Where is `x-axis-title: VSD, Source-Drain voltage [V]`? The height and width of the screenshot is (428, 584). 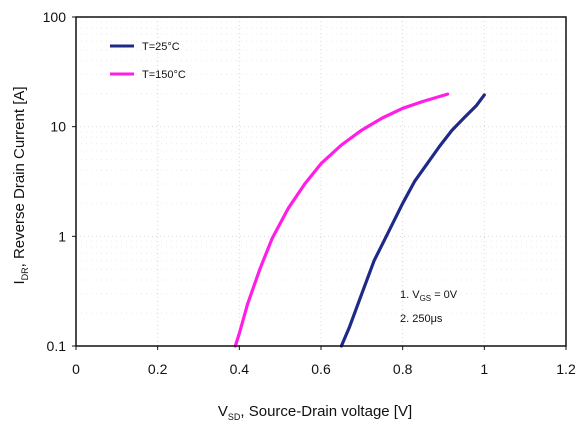
x-axis-title: VSD, Source-Drain voltage [V] is located at coordinates (315, 412).